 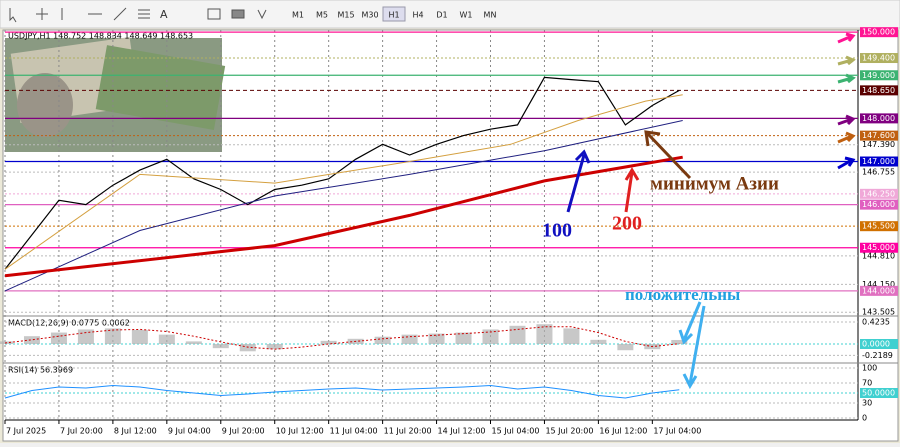 What do you see at coordinates (623, 431) in the screenshot?
I see `x-tick-label: 16 Jul 12:00` at bounding box center [623, 431].